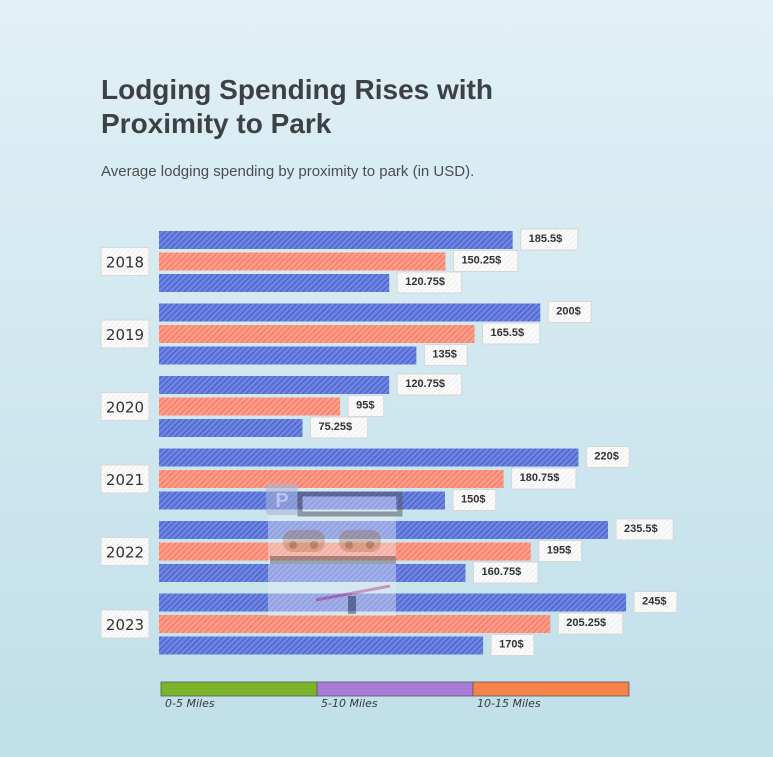 The image size is (773, 757). Describe the element at coordinates (501, 572) in the screenshot. I see `data-label: 160.75$` at that location.